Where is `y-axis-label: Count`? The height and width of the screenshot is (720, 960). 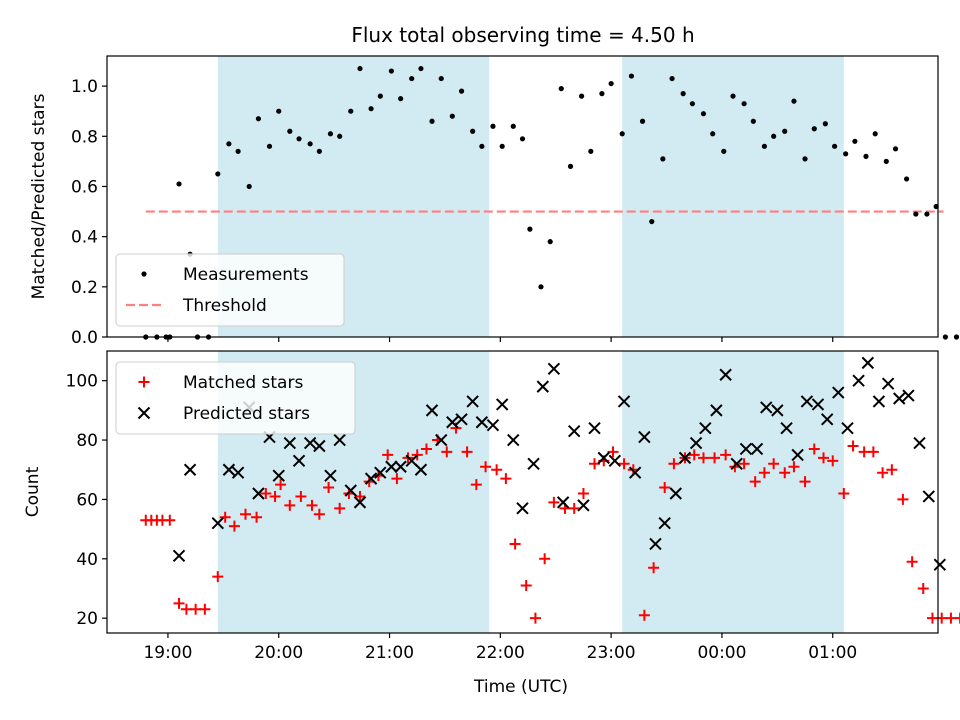
y-axis-label: Count is located at coordinates (33, 491).